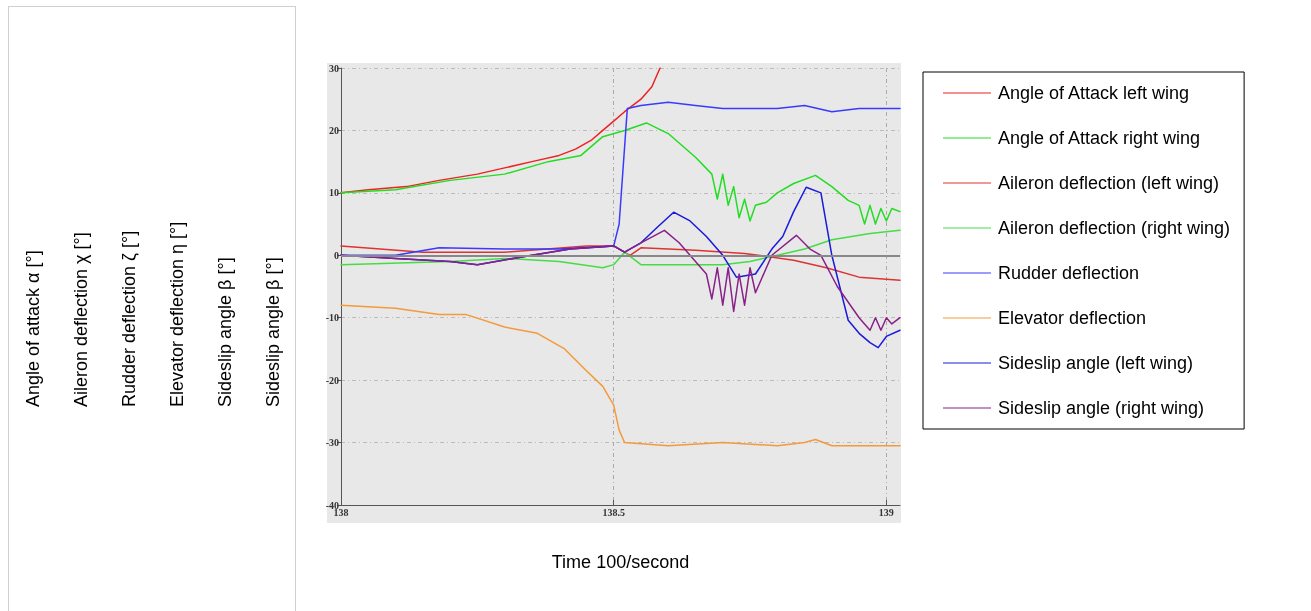  I want to click on legend-label: Angle of Attack left wing, so click(1094, 93).